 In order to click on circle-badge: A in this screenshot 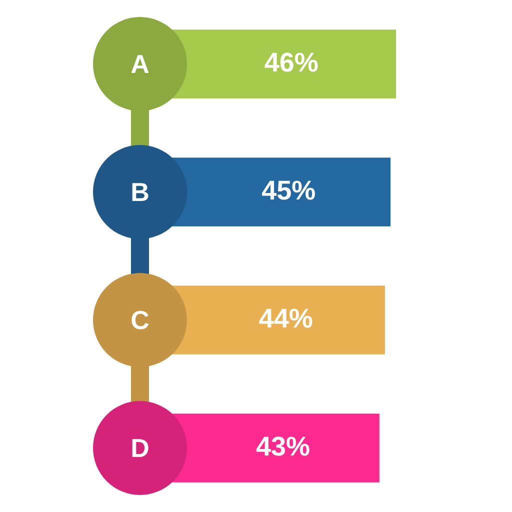, I will do `click(140, 64)`.